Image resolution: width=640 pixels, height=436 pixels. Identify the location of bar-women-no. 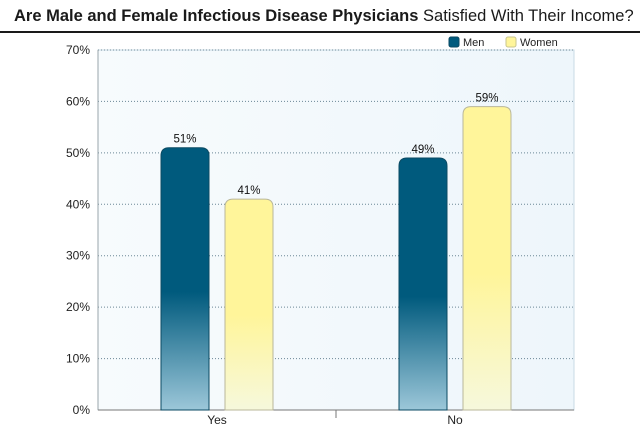
(487, 258).